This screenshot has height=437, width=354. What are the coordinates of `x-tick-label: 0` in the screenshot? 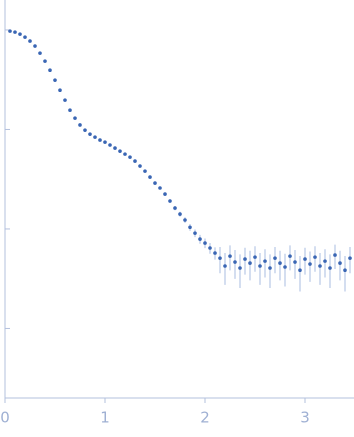 It's located at (5, 418).